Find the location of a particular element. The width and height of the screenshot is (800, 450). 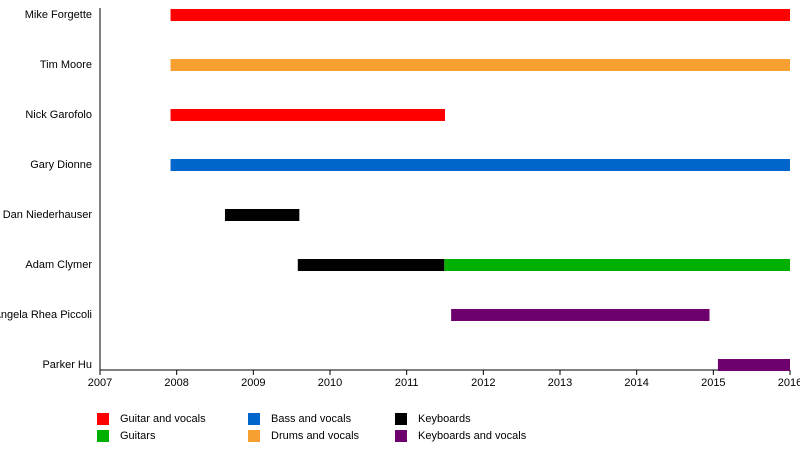

legend-label: Guitar and vocals is located at coordinates (163, 419).